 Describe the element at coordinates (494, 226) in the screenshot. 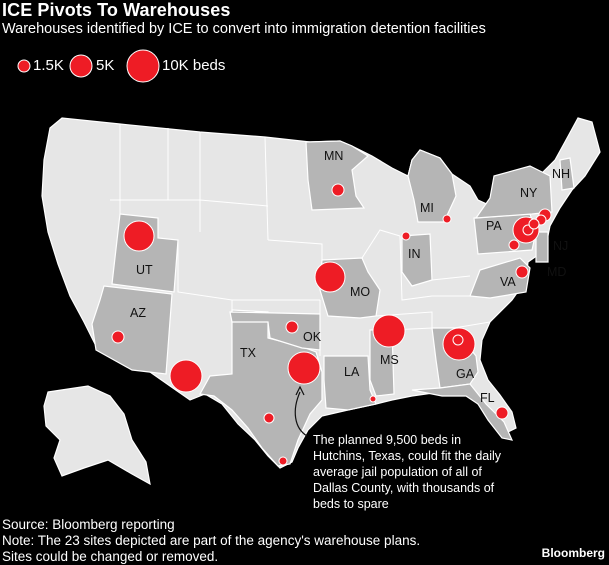

I see `label-pa: PA` at that location.